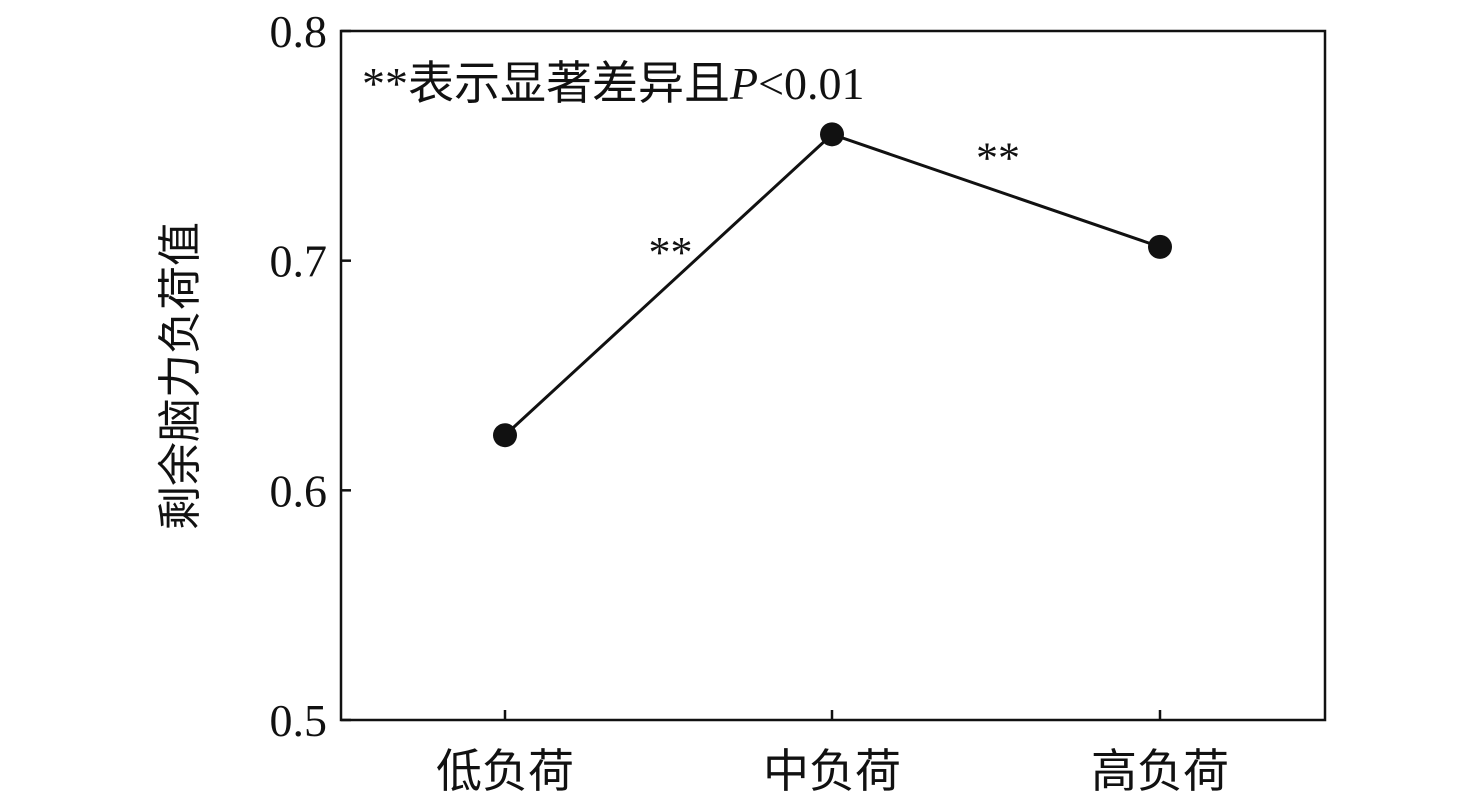  Describe the element at coordinates (835, 205) in the screenshot. I see `significance-marks: ** **` at that location.